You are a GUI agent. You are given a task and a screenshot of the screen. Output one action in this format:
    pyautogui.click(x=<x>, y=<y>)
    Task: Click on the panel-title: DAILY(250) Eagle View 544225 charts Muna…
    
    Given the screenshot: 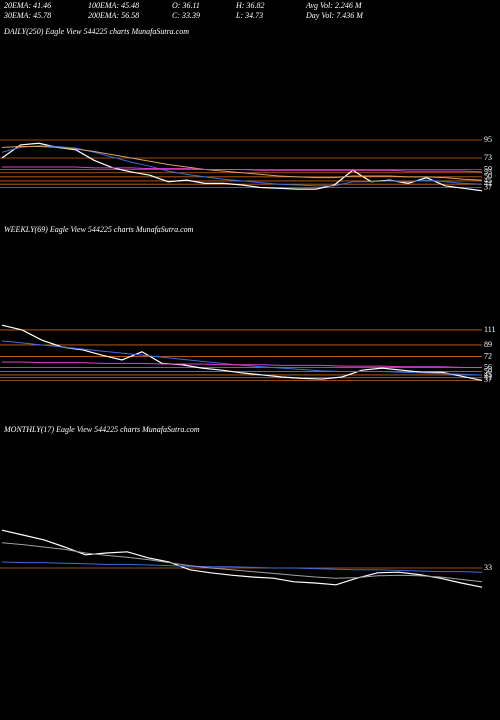 What is the action you would take?
    pyautogui.click(x=96, y=31)
    